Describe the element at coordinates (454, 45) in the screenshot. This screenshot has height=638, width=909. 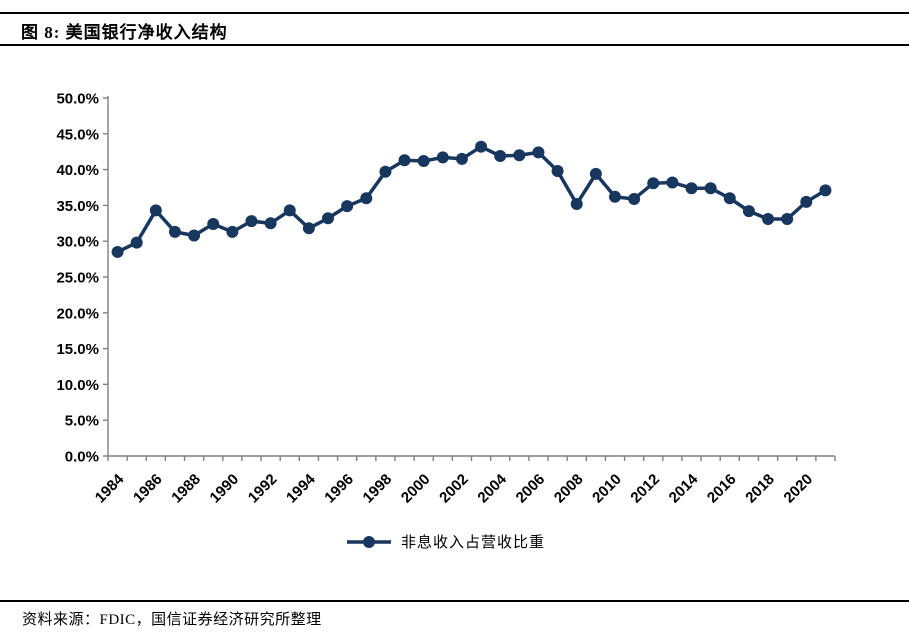
I see `header-rule-bottom` at that location.